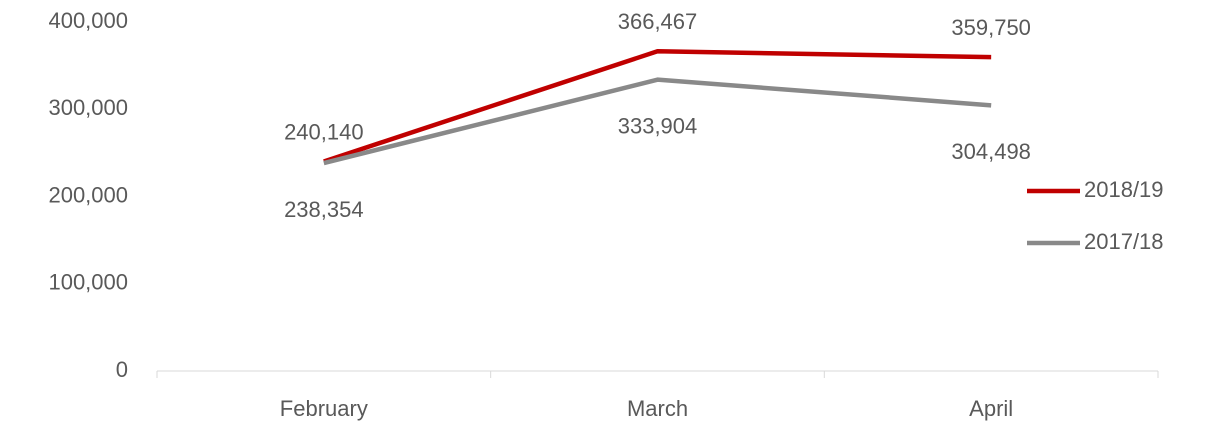  I want to click on data-label: 333,904, so click(658, 125).